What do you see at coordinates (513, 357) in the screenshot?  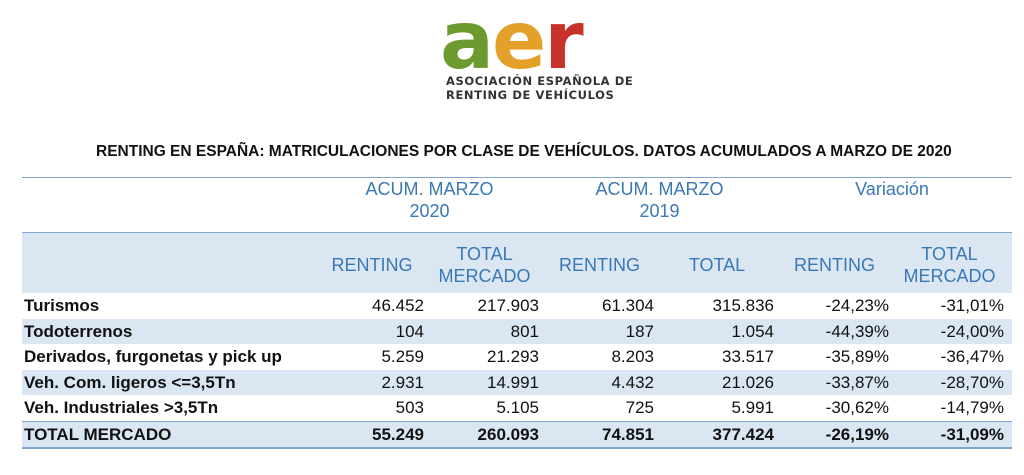 I see `row-value: 21.293` at bounding box center [513, 357].